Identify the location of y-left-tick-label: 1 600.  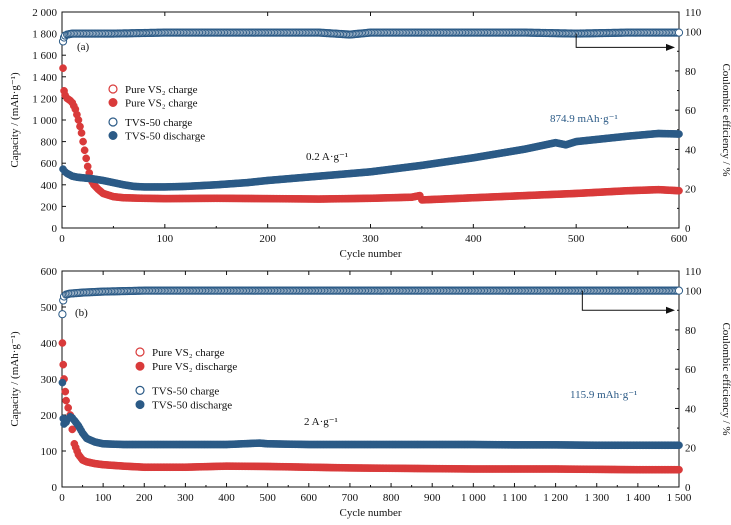
(44, 56).